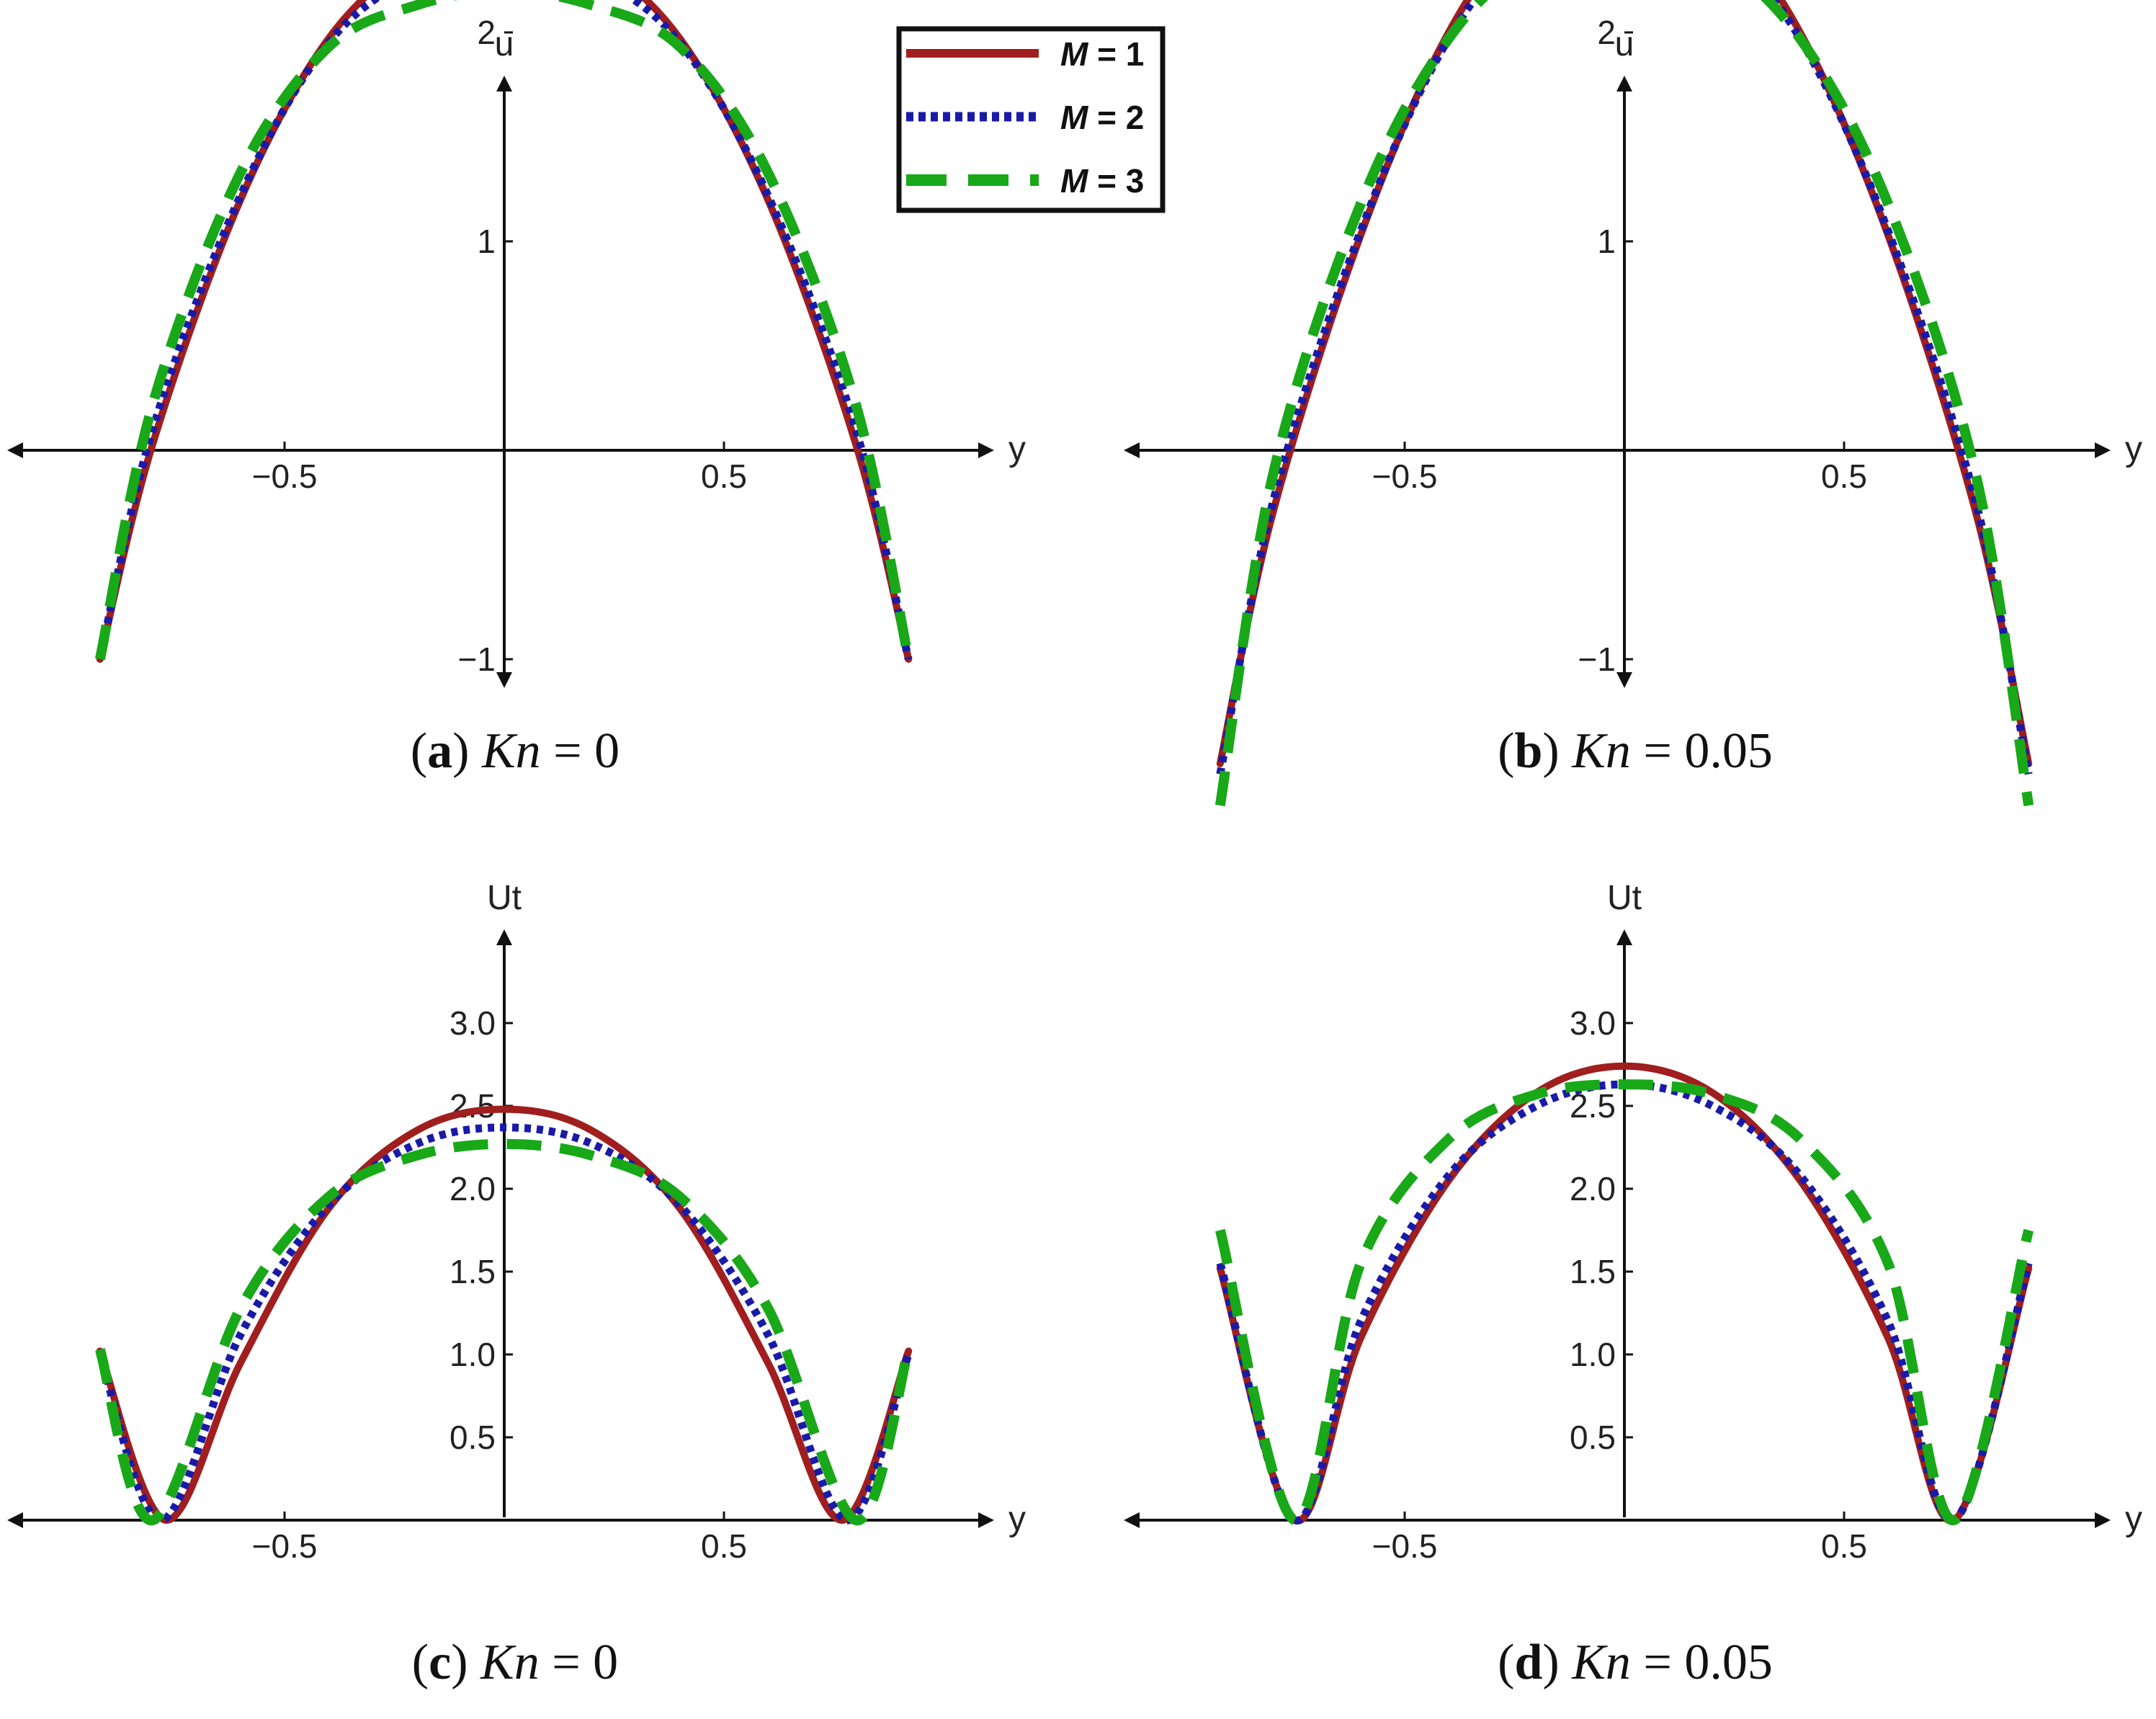  What do you see at coordinates (515, 751) in the screenshot?
I see `panel-caption: (a) Kn = 0` at bounding box center [515, 751].